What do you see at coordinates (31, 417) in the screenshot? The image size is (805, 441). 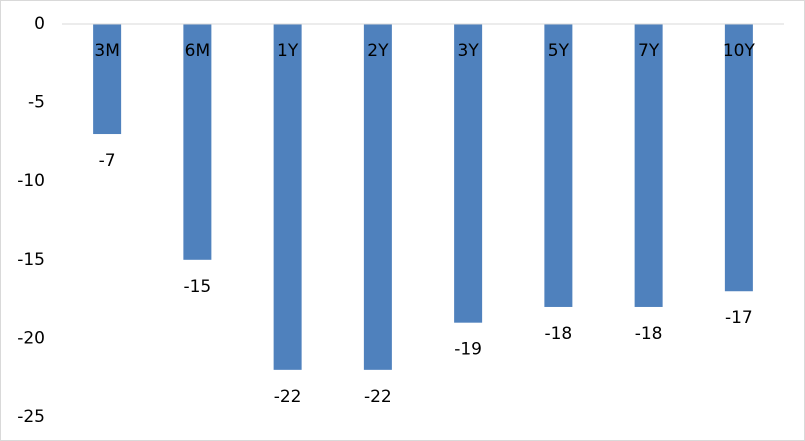 I see `y-tick-label: -25` at bounding box center [31, 417].